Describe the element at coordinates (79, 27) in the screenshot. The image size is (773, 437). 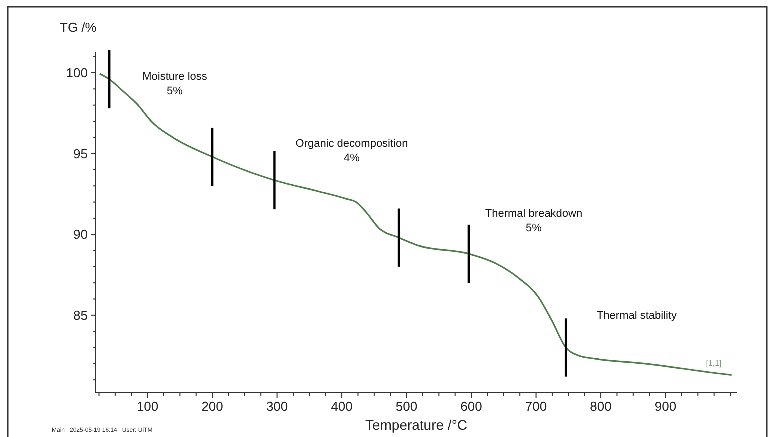
I see `y-axis-title: TG /%` at that location.